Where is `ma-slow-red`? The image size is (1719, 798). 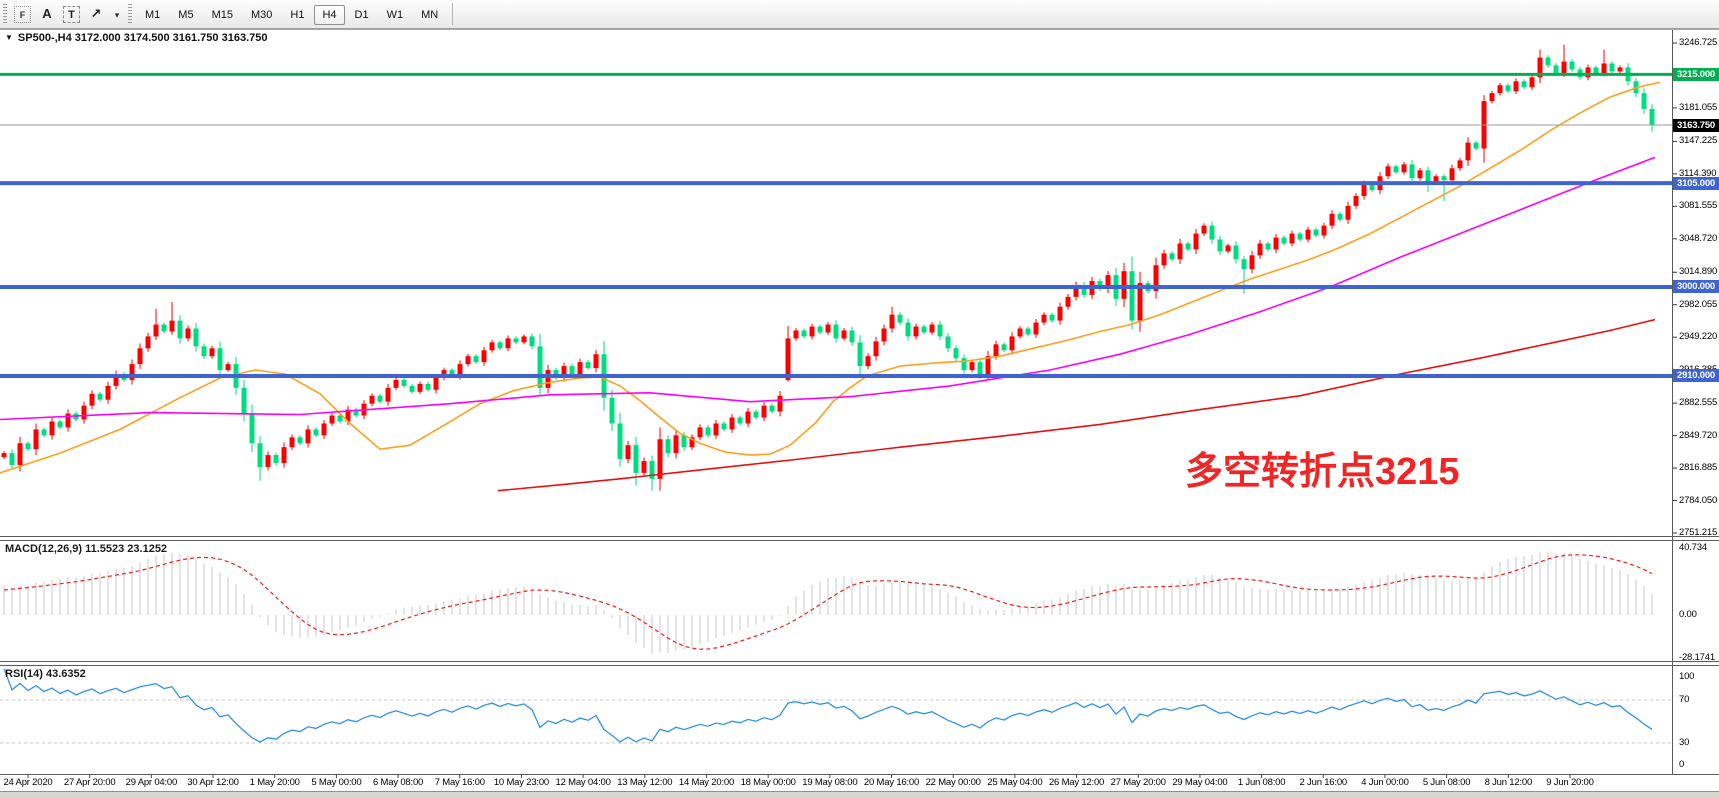 ma-slow-red is located at coordinates (1076, 405).